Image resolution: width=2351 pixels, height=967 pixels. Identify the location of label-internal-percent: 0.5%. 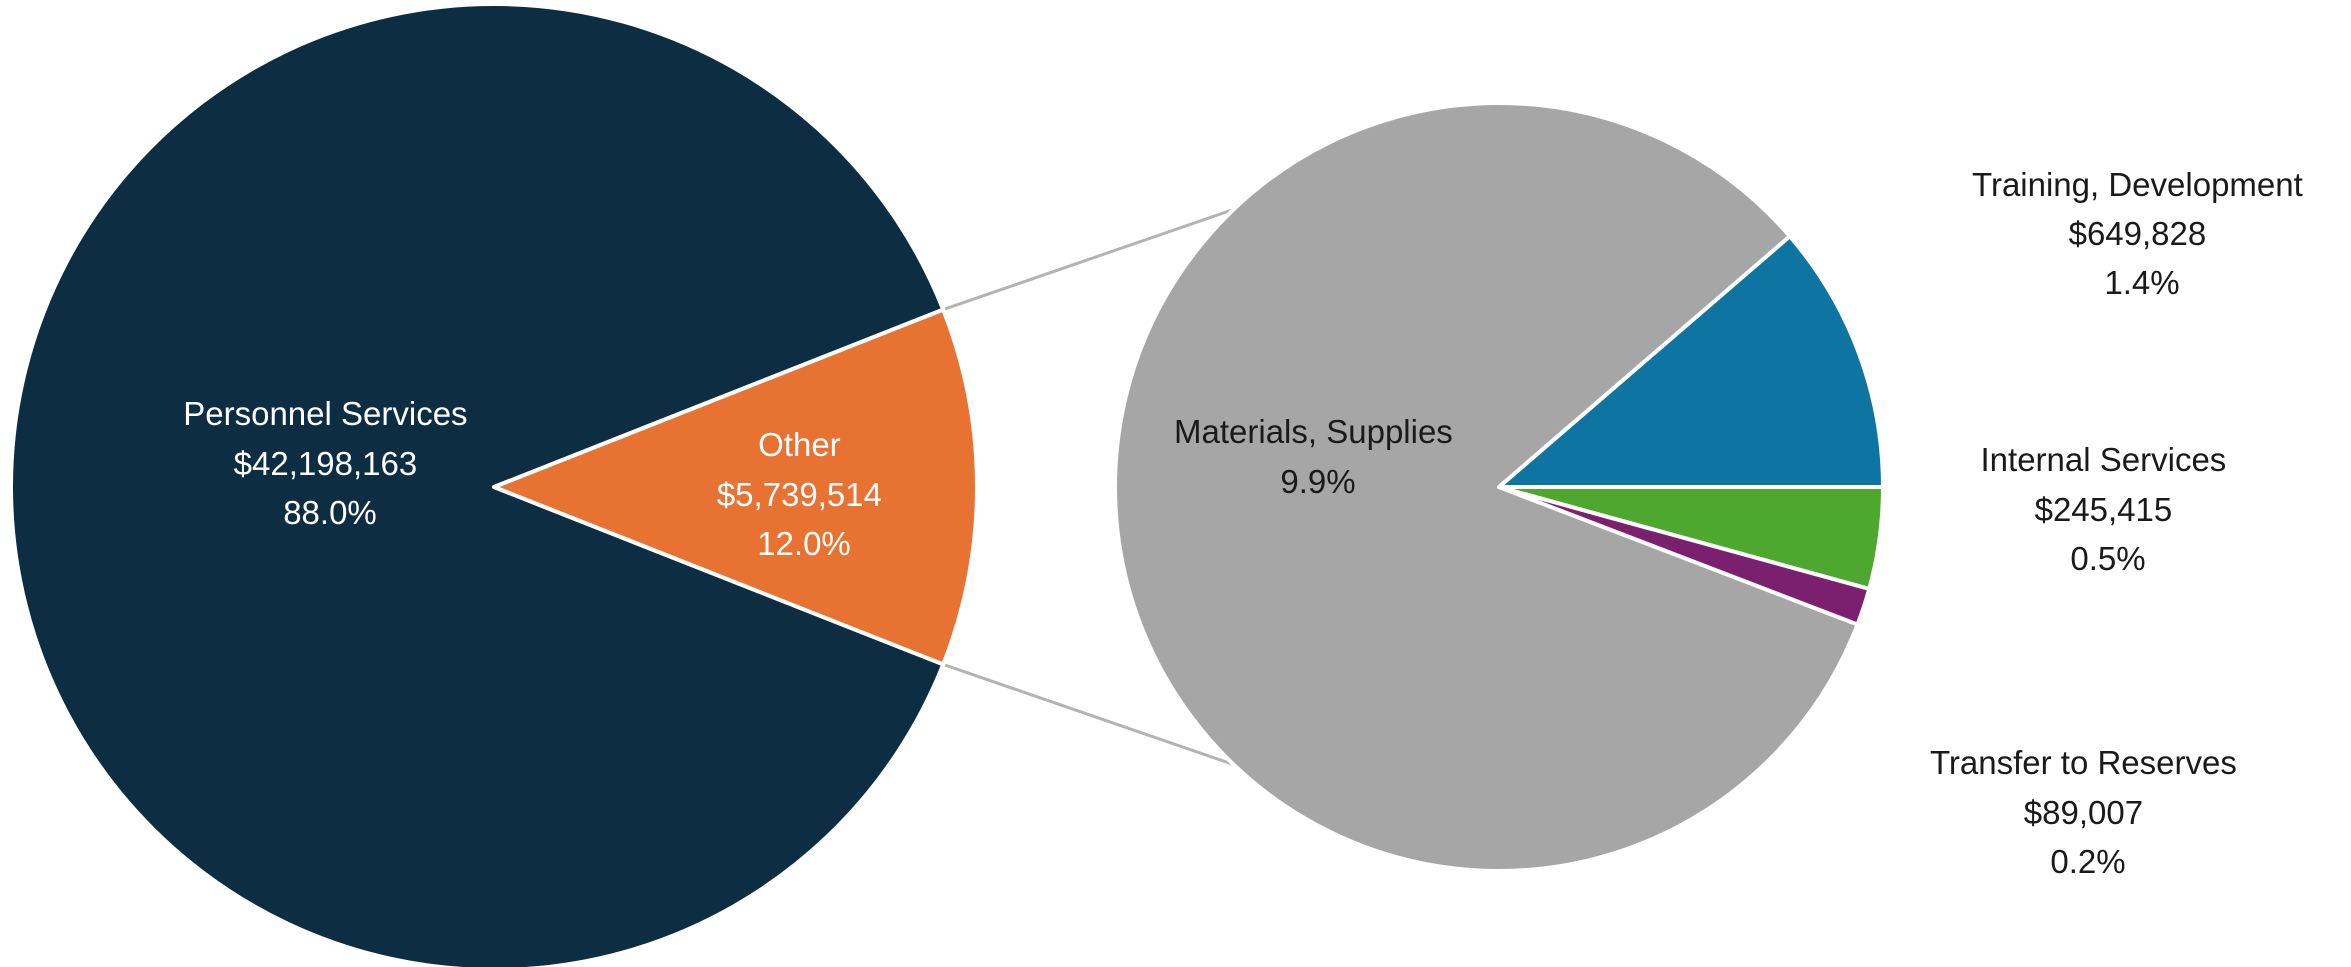
(2107, 558).